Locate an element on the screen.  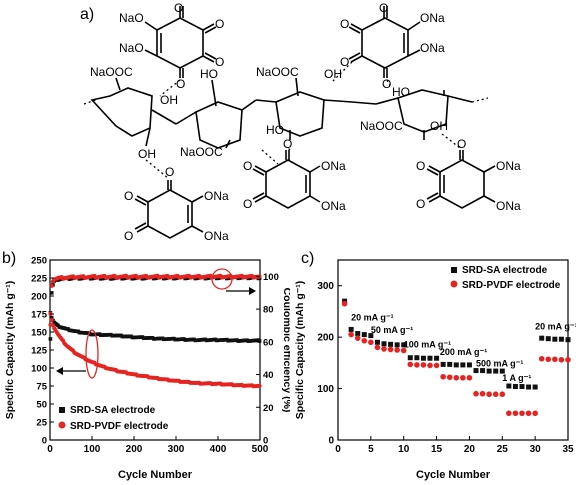
y-tick-label: 0 is located at coordinates (44, 441).